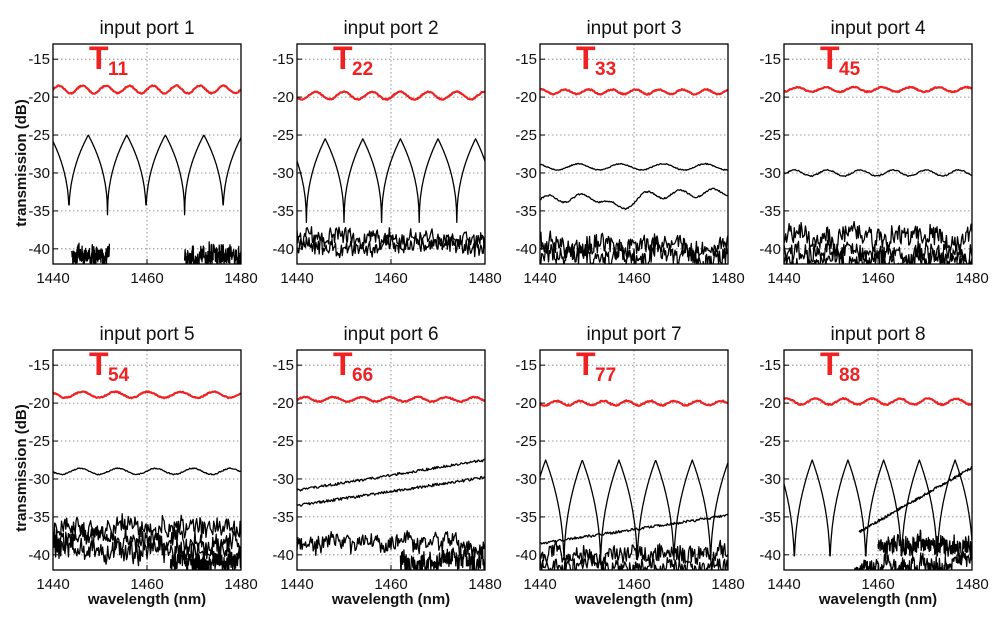 This screenshot has width=1007, height=626. Describe the element at coordinates (390, 28) in the screenshot. I see `panel-title: input port 2` at that location.